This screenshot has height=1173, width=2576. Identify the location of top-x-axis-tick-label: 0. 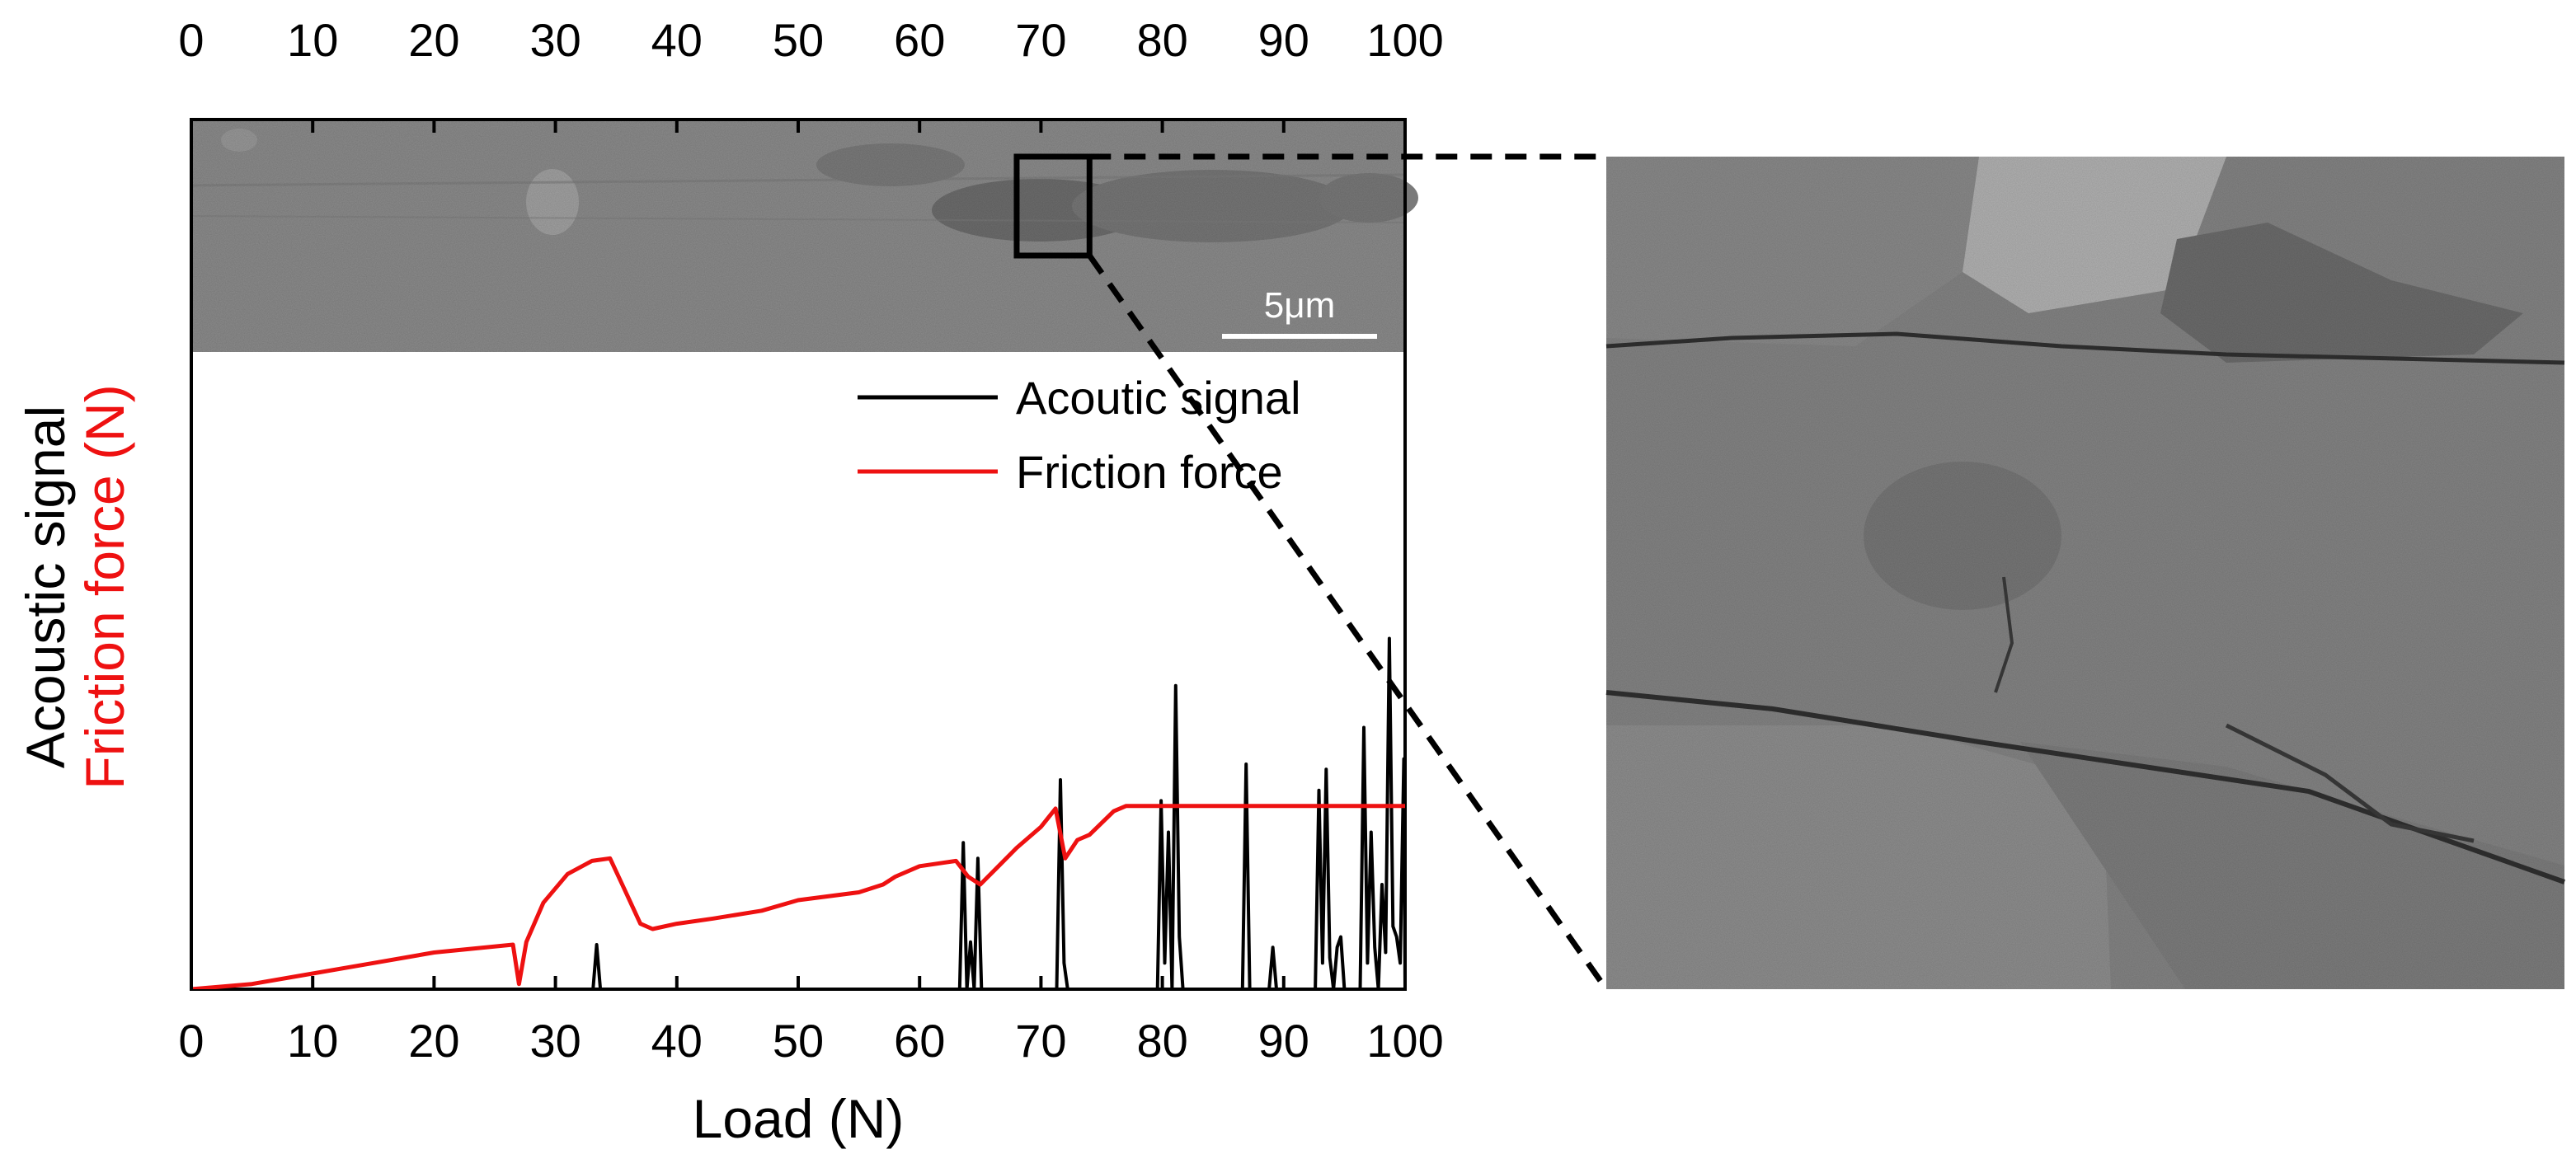
(191, 40).